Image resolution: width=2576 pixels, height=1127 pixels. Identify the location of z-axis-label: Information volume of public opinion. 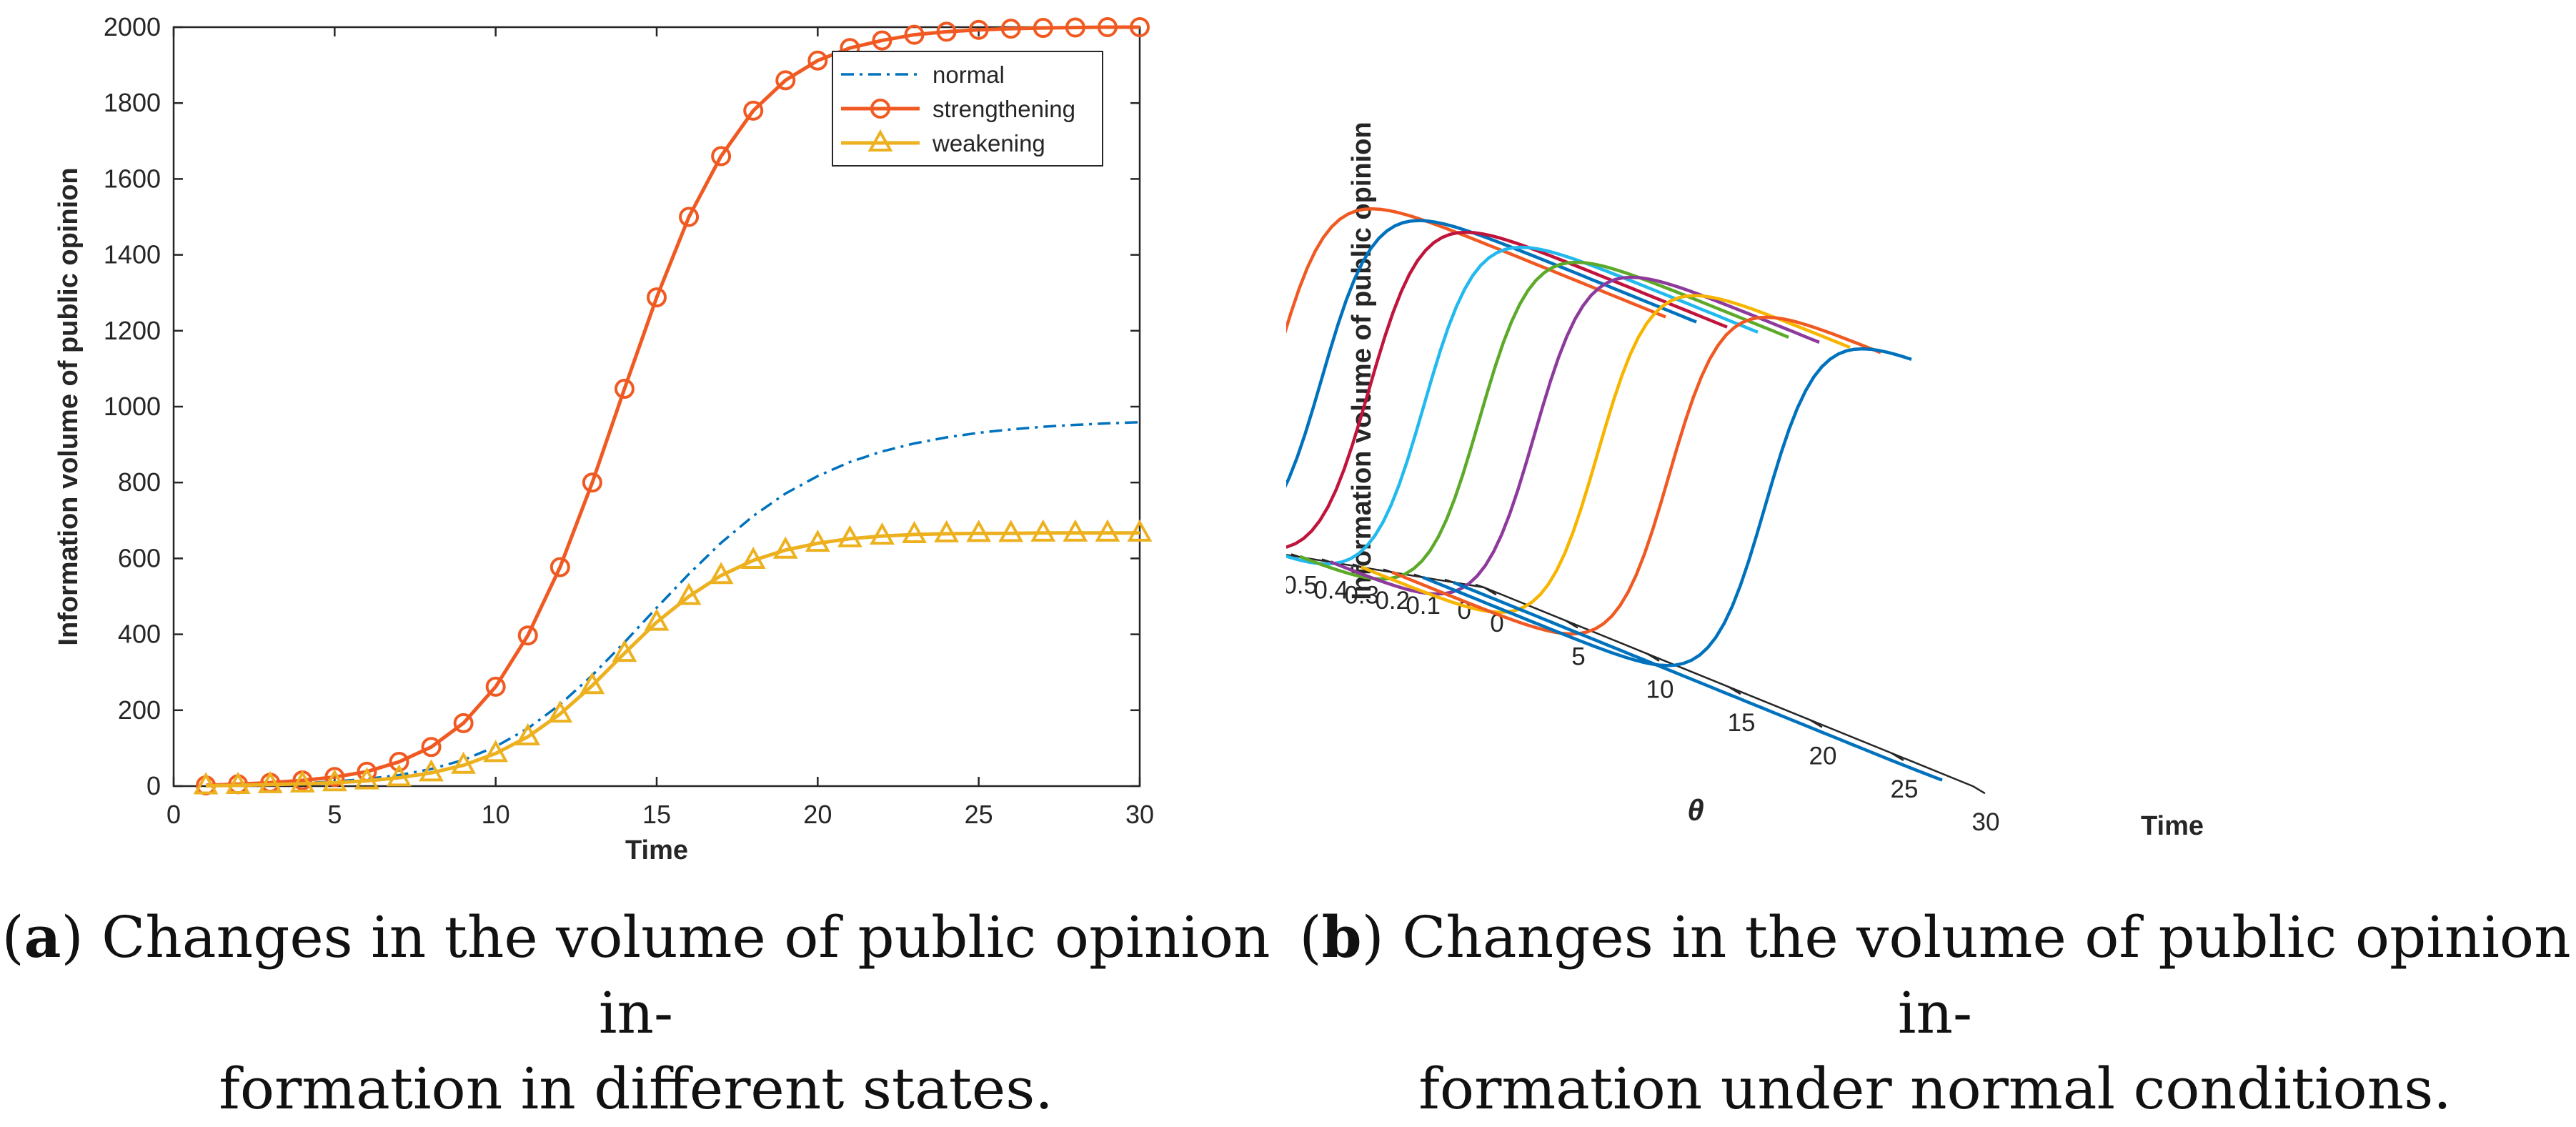
(1362, 360).